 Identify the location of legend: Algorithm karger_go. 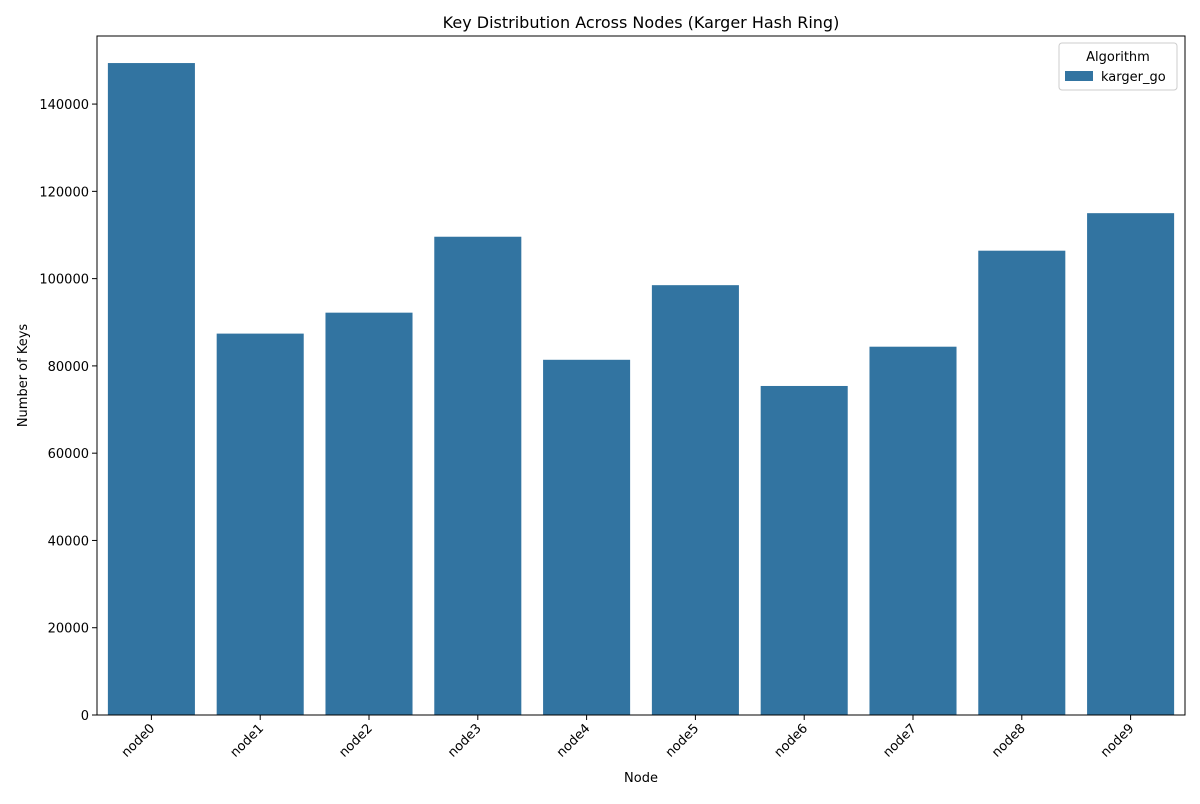
(1118, 66).